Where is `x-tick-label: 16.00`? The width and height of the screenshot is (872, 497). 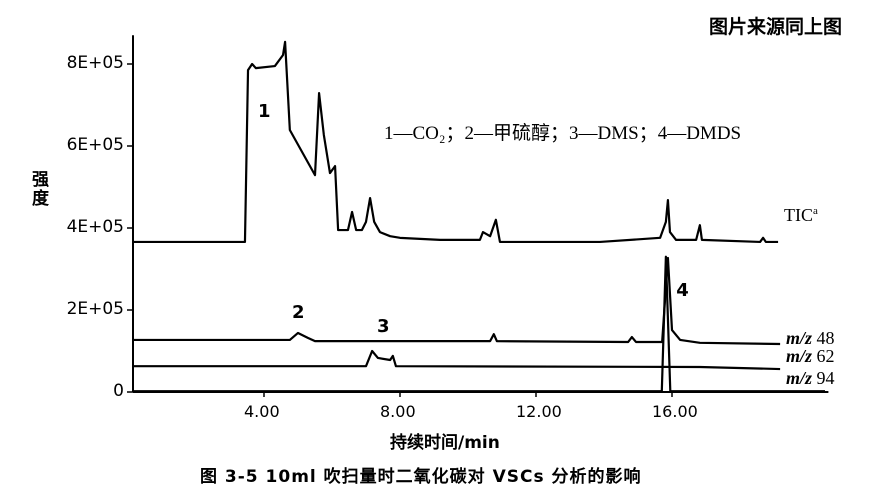
x-tick-label: 16.00 is located at coordinates (675, 411).